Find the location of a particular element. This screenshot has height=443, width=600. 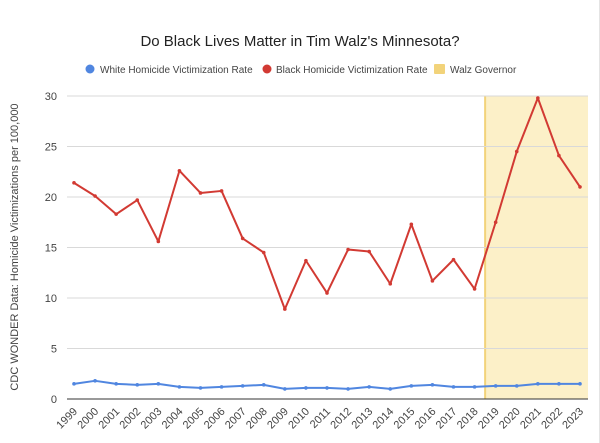

y-tick-label: 20 is located at coordinates (51, 198).